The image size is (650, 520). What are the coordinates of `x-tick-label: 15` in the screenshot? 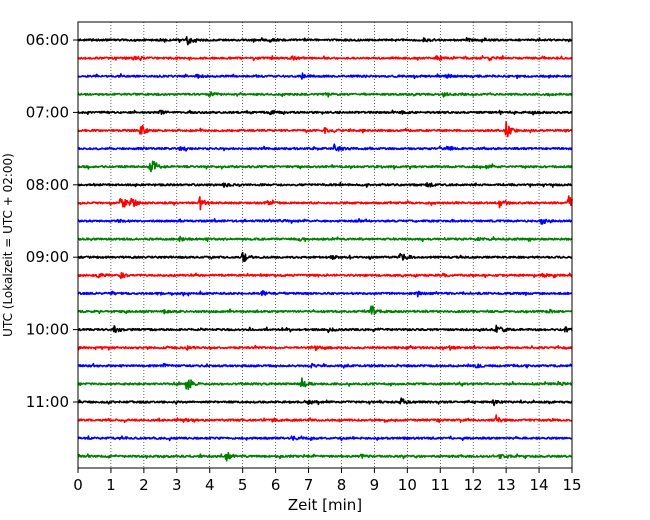 It's located at (571, 485).